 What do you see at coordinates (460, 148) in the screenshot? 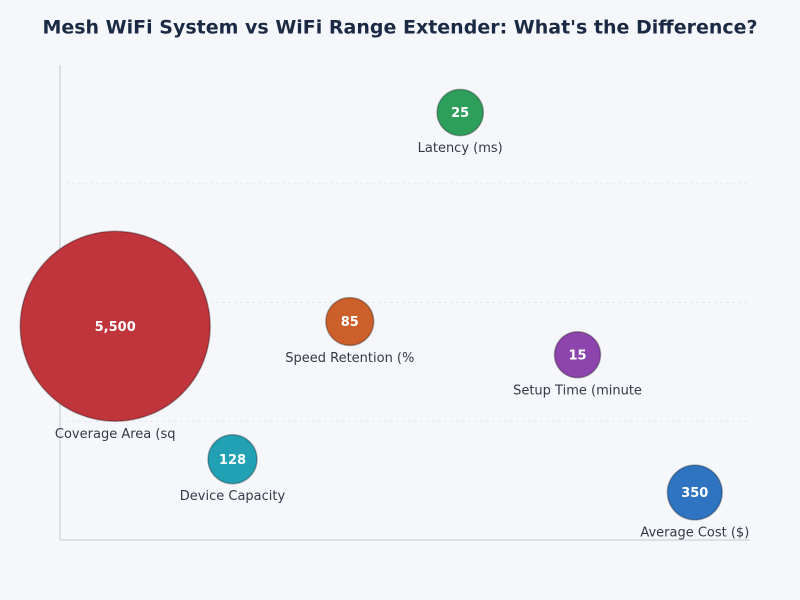
I see `bubble-label: Latency (ms)` at bounding box center [460, 148].